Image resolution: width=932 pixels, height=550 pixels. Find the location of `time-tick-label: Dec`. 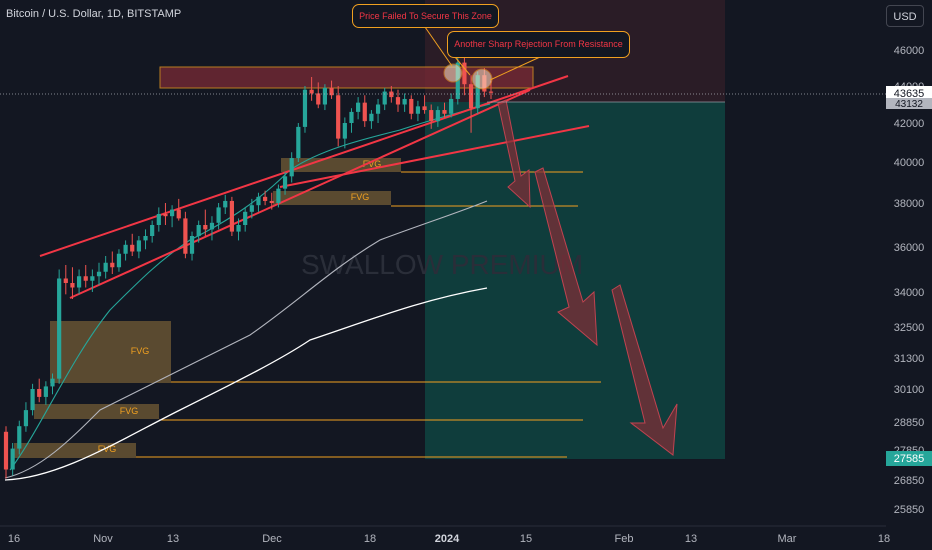

time-tick-label: Dec is located at coordinates (272, 539).